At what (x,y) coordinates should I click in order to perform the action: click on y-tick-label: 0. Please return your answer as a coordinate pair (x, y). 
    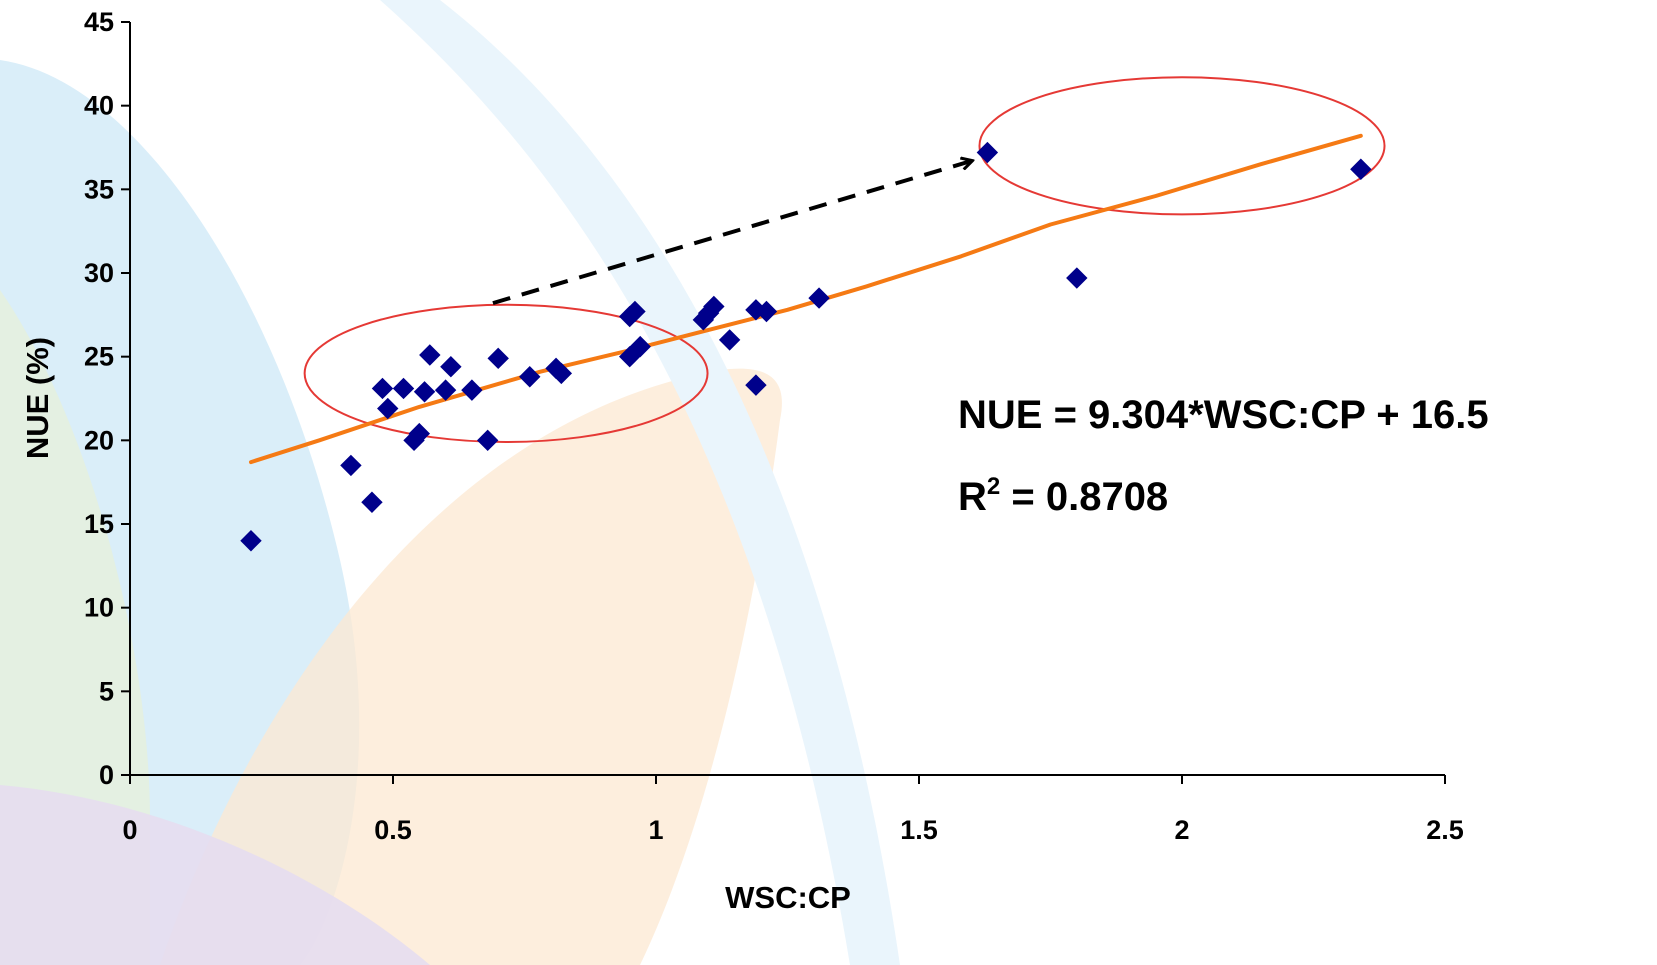
    Looking at the image, I should click on (106, 775).